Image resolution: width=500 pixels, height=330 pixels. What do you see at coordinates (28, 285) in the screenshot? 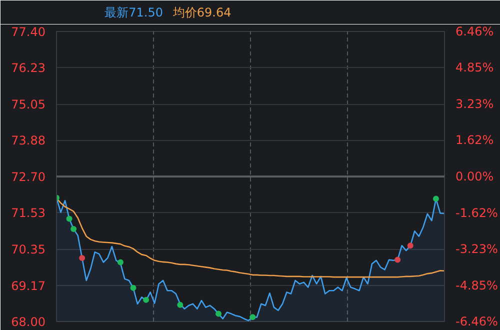
I see `y-tick-label: 69.17` at bounding box center [28, 285].